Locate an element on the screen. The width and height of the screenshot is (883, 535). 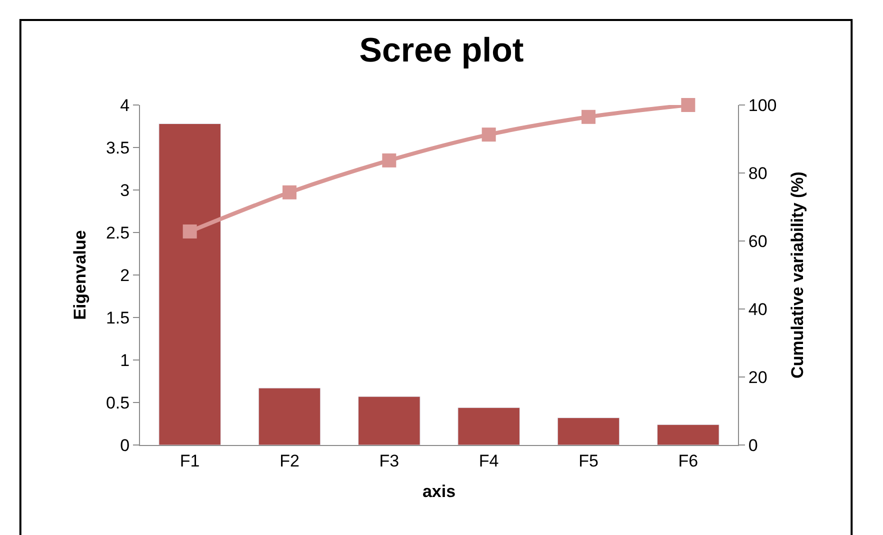
y-tick-label: 1 is located at coordinates (125, 360).